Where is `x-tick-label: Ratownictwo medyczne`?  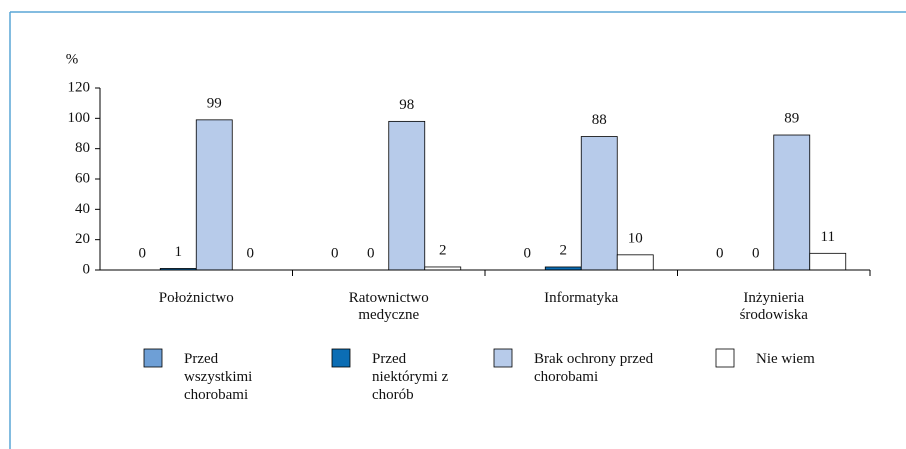 x-tick-label: Ratownictwo medyczne is located at coordinates (388, 306).